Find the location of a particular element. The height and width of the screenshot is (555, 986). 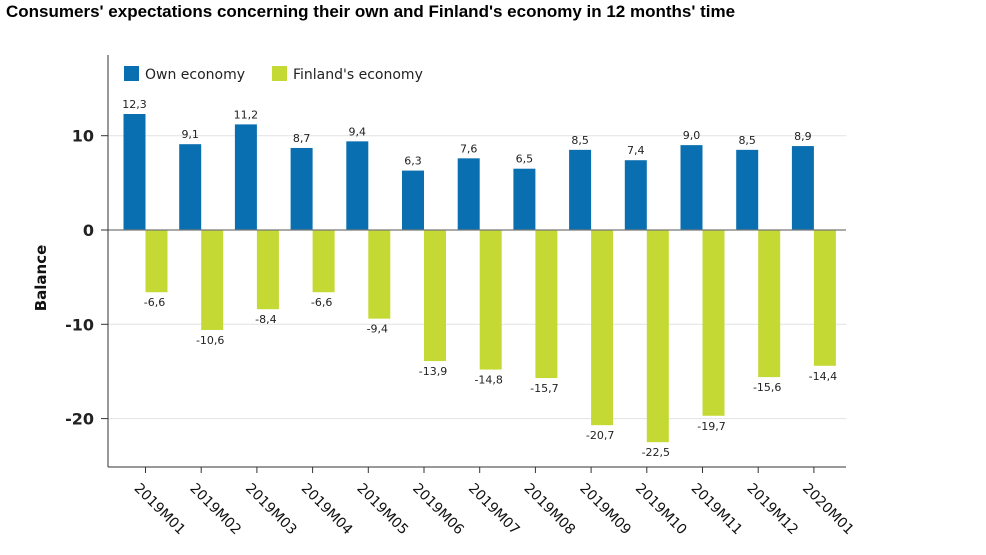

data-label-own-economy: 8,9 is located at coordinates (803, 136).